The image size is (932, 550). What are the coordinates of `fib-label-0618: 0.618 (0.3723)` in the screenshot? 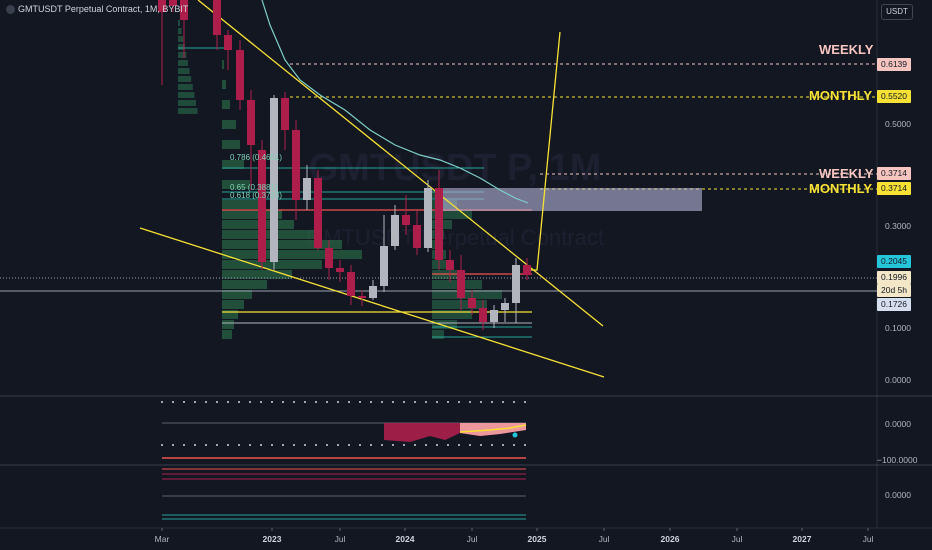 It's located at (256, 195).